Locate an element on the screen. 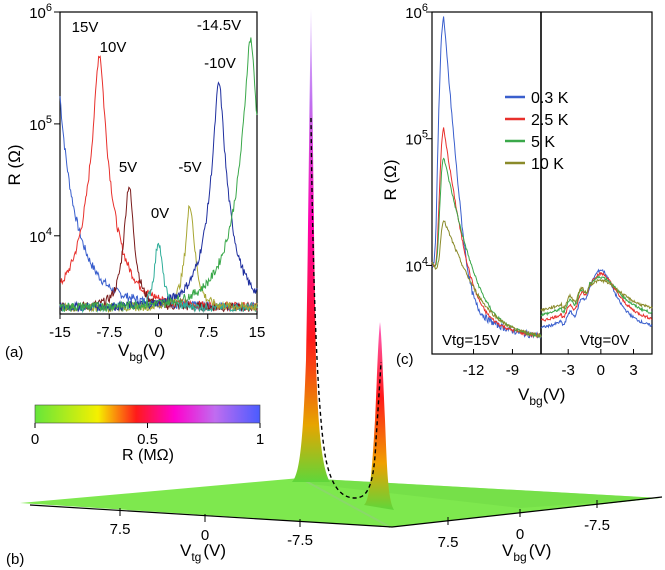 The width and height of the screenshot is (665, 570). panel-a-annotation: -5V is located at coordinates (189, 167).